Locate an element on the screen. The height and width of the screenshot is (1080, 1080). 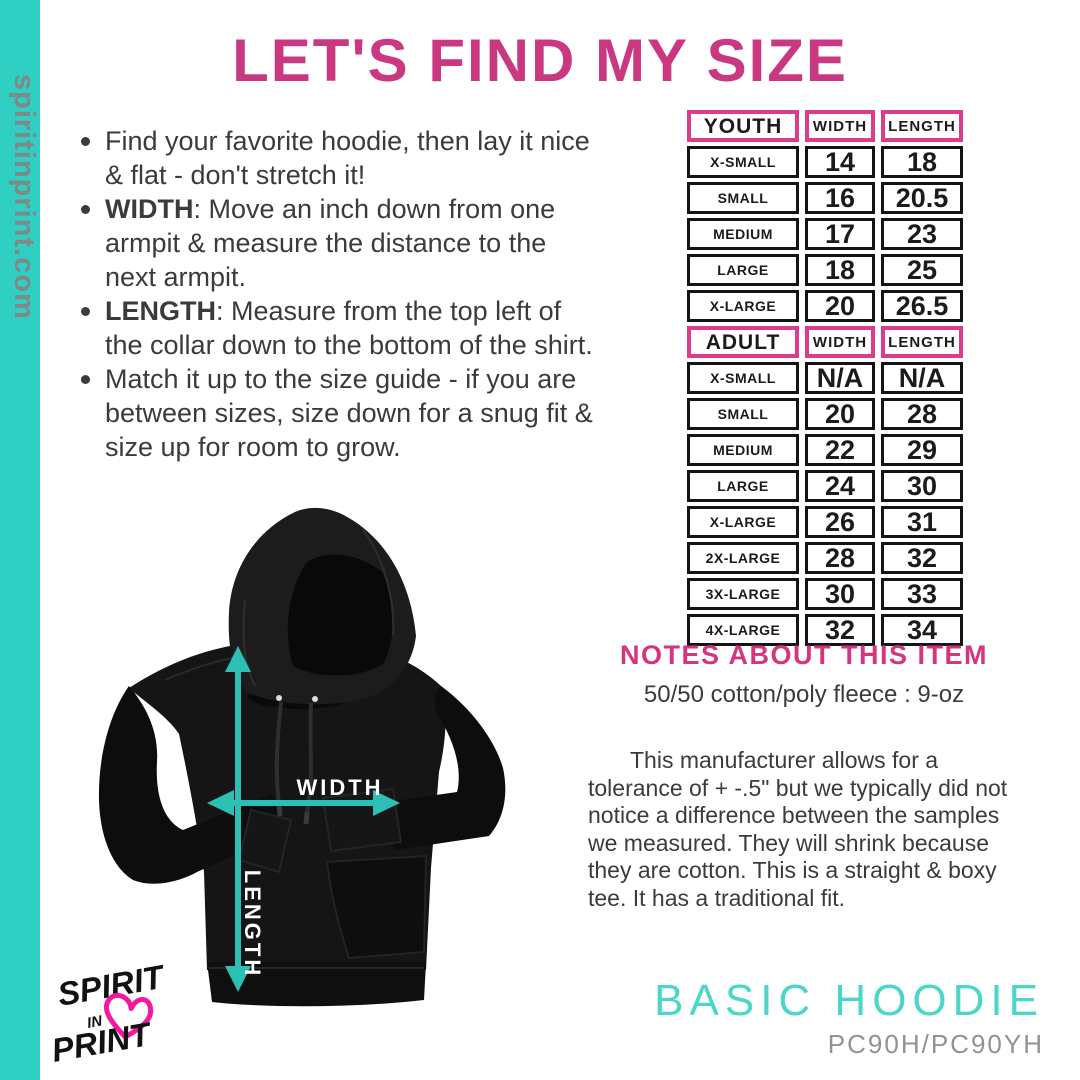
table-width-cell: 14 is located at coordinates (840, 162).